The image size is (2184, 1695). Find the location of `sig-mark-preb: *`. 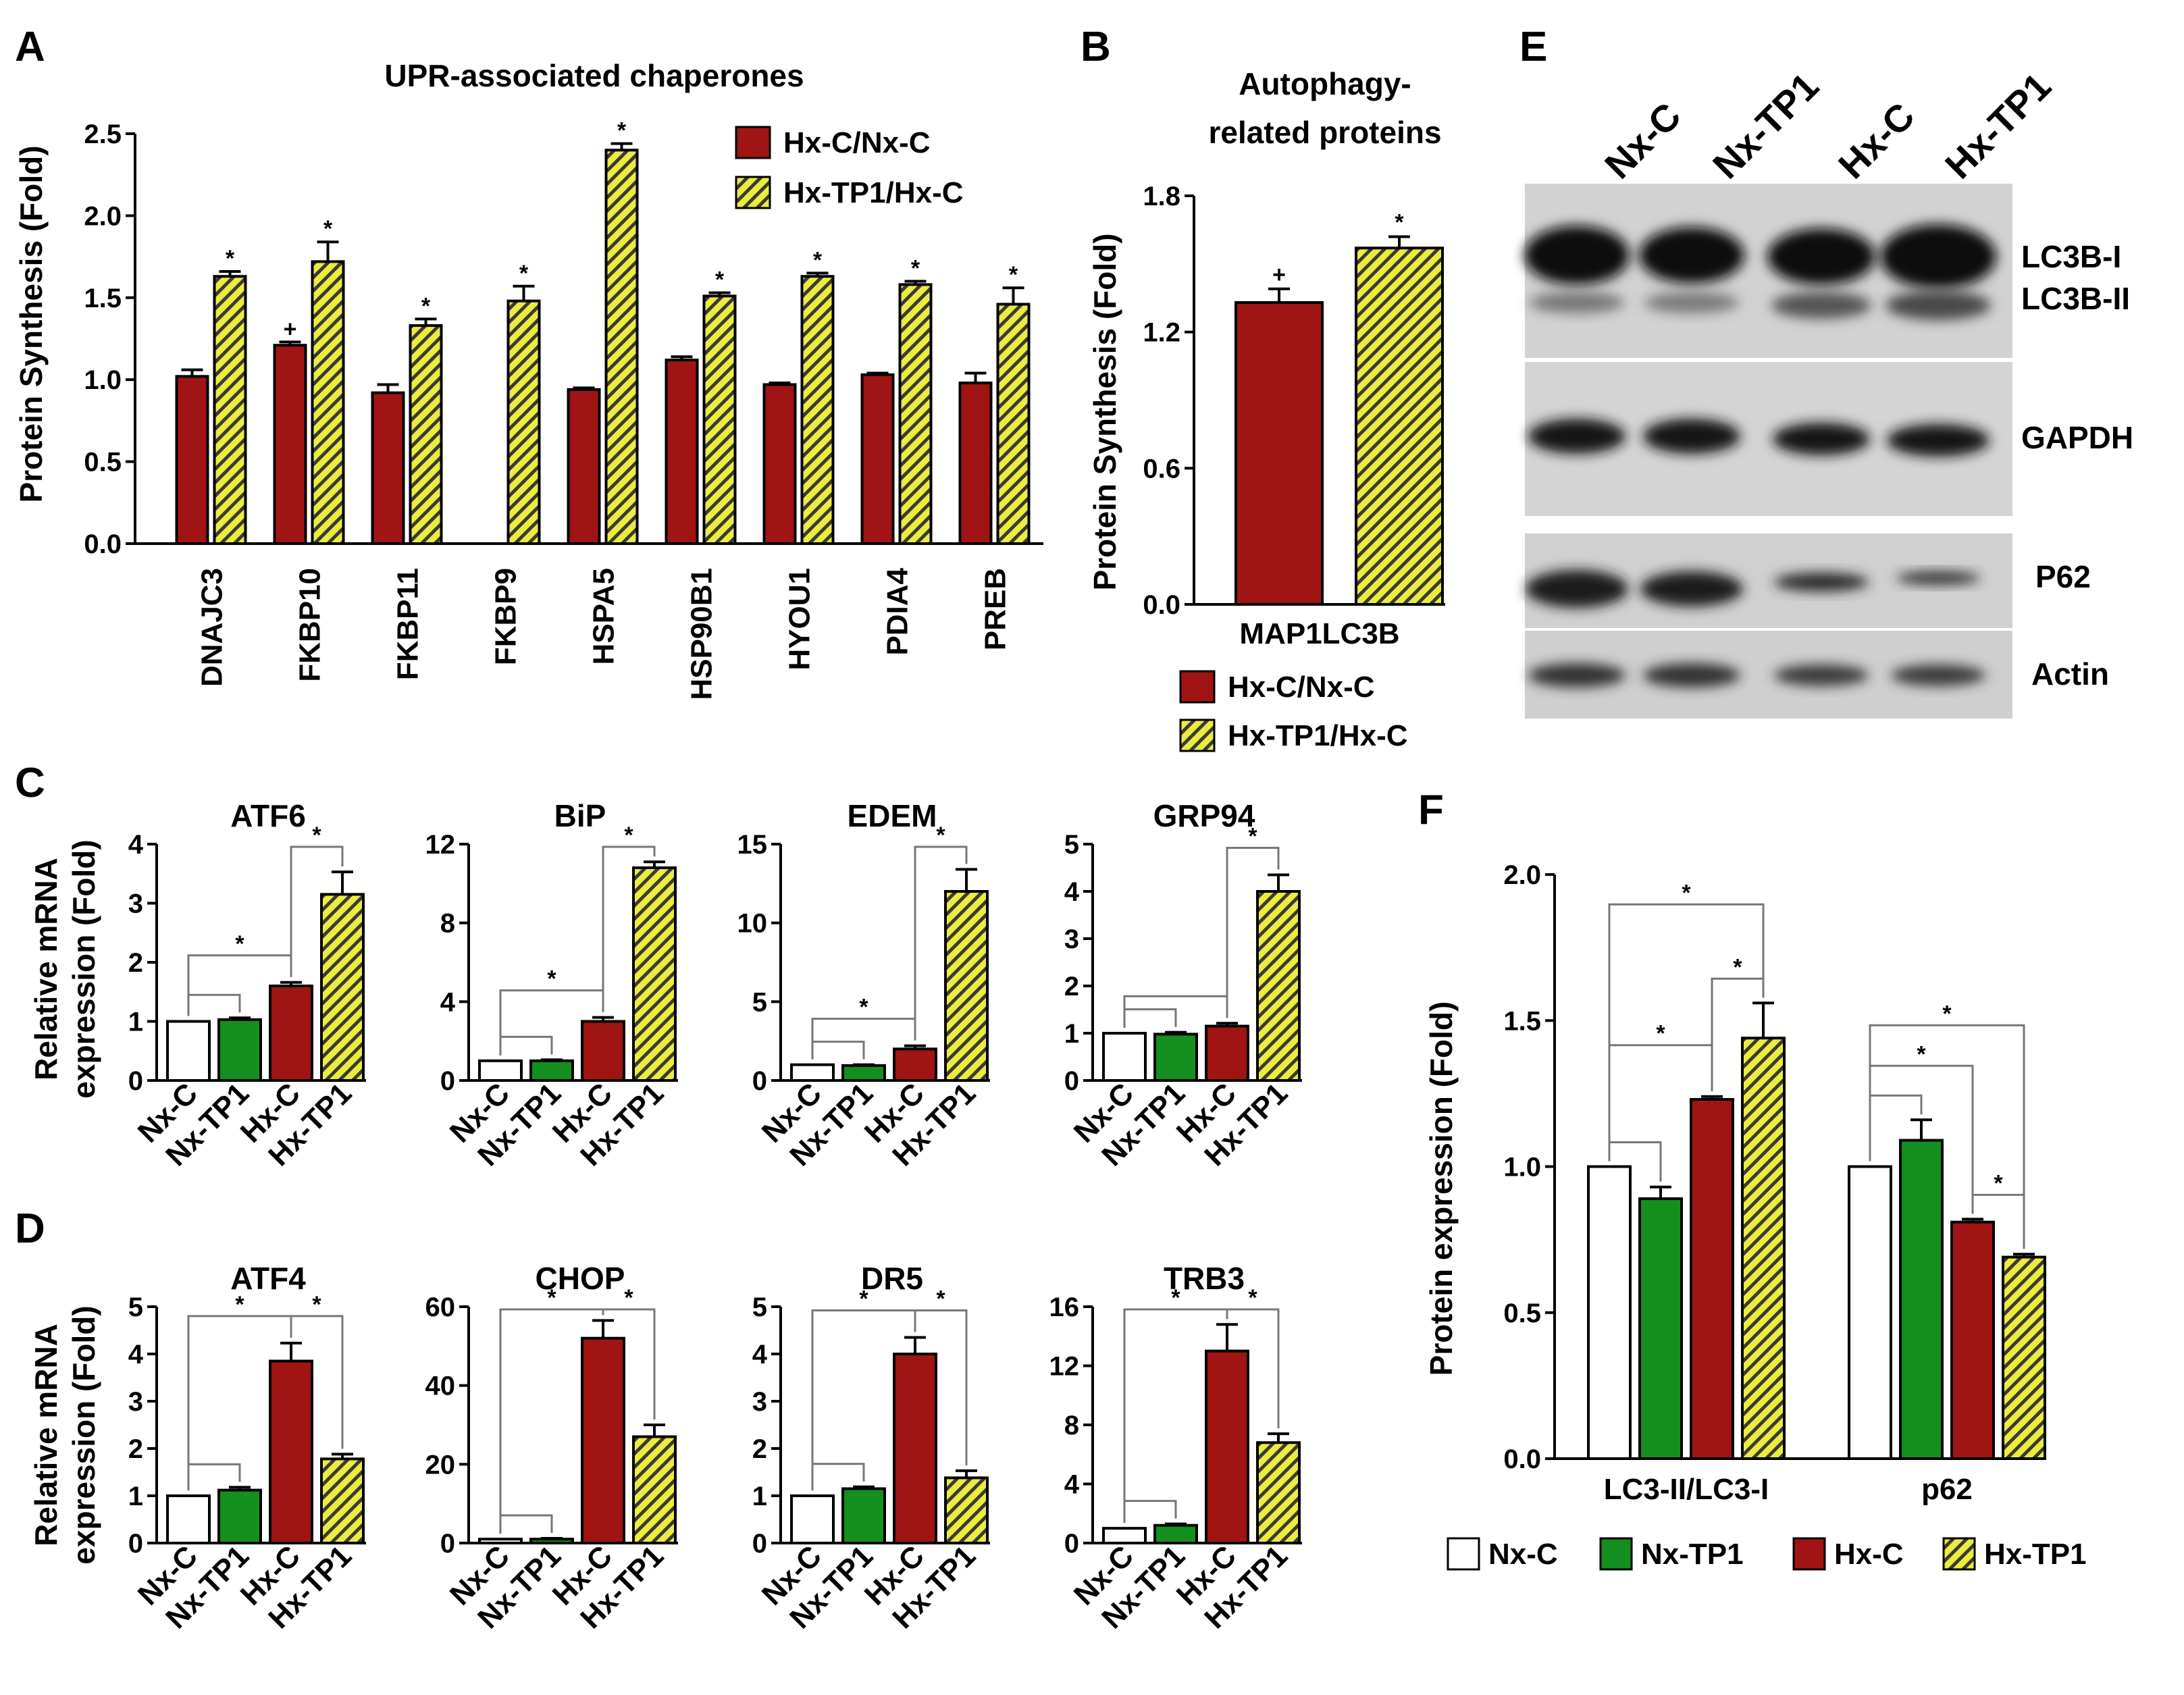

sig-mark-preb: * is located at coordinates (1014, 275).